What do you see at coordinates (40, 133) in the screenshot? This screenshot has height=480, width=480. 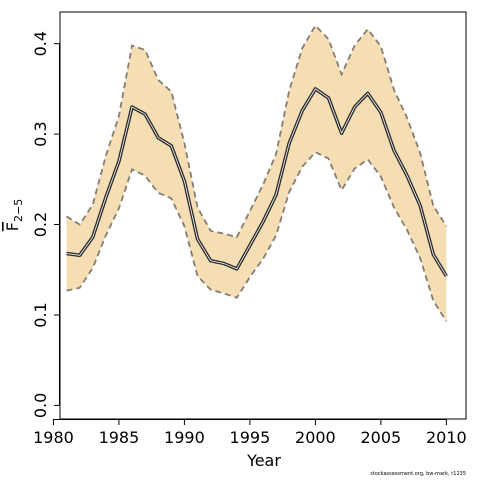 I see `y-tick-label: 0.3` at bounding box center [40, 133].